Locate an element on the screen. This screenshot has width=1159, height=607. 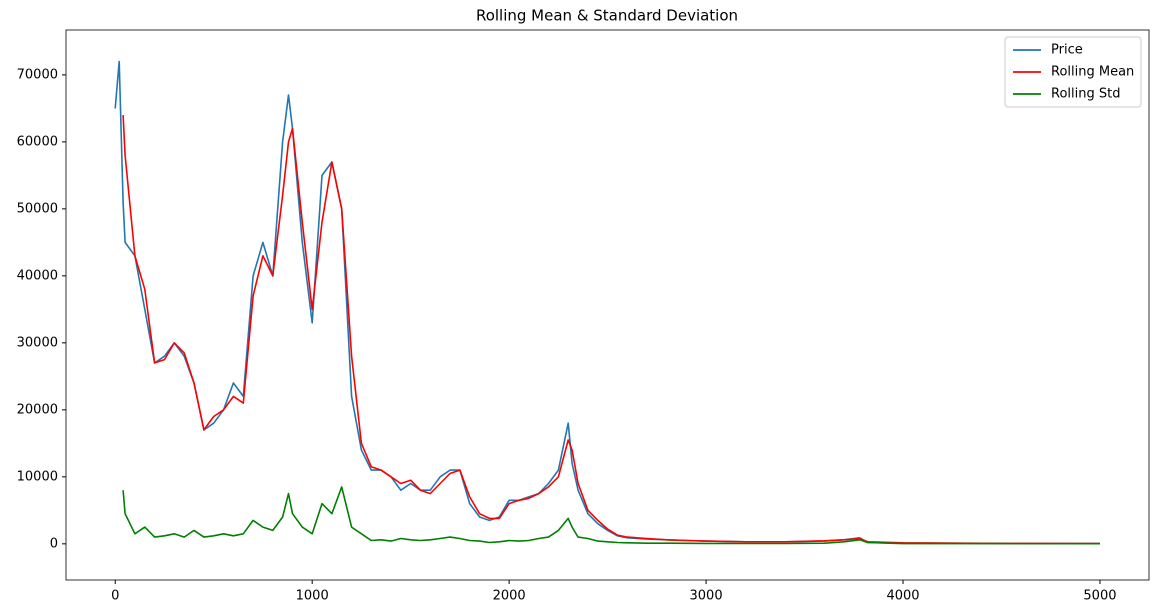
legend-label: Price is located at coordinates (1067, 50).